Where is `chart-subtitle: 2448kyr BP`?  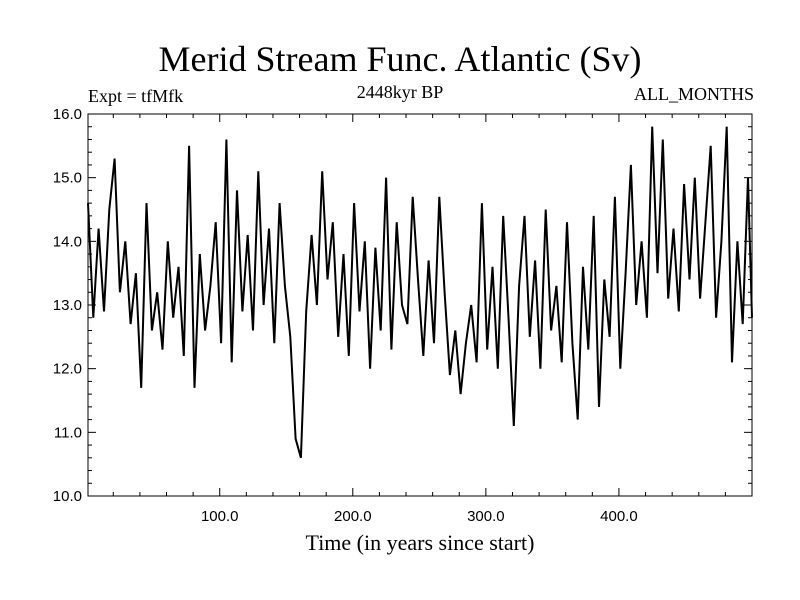
chart-subtitle: 2448kyr BP is located at coordinates (400, 92).